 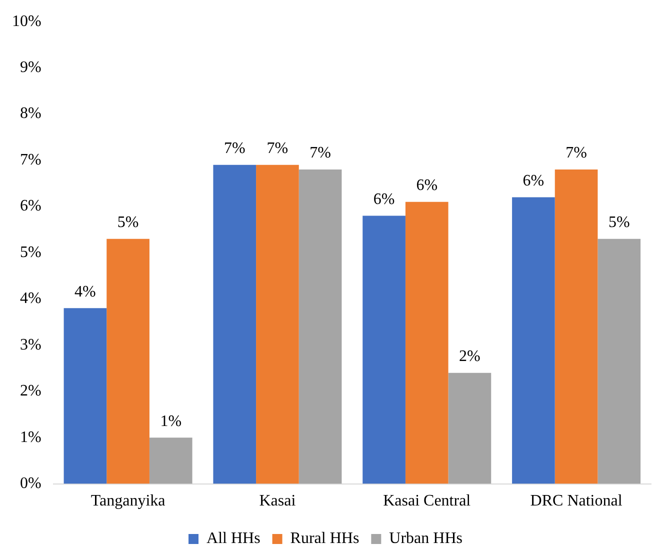 I want to click on y-tick-label: 3%, so click(x=31, y=345).